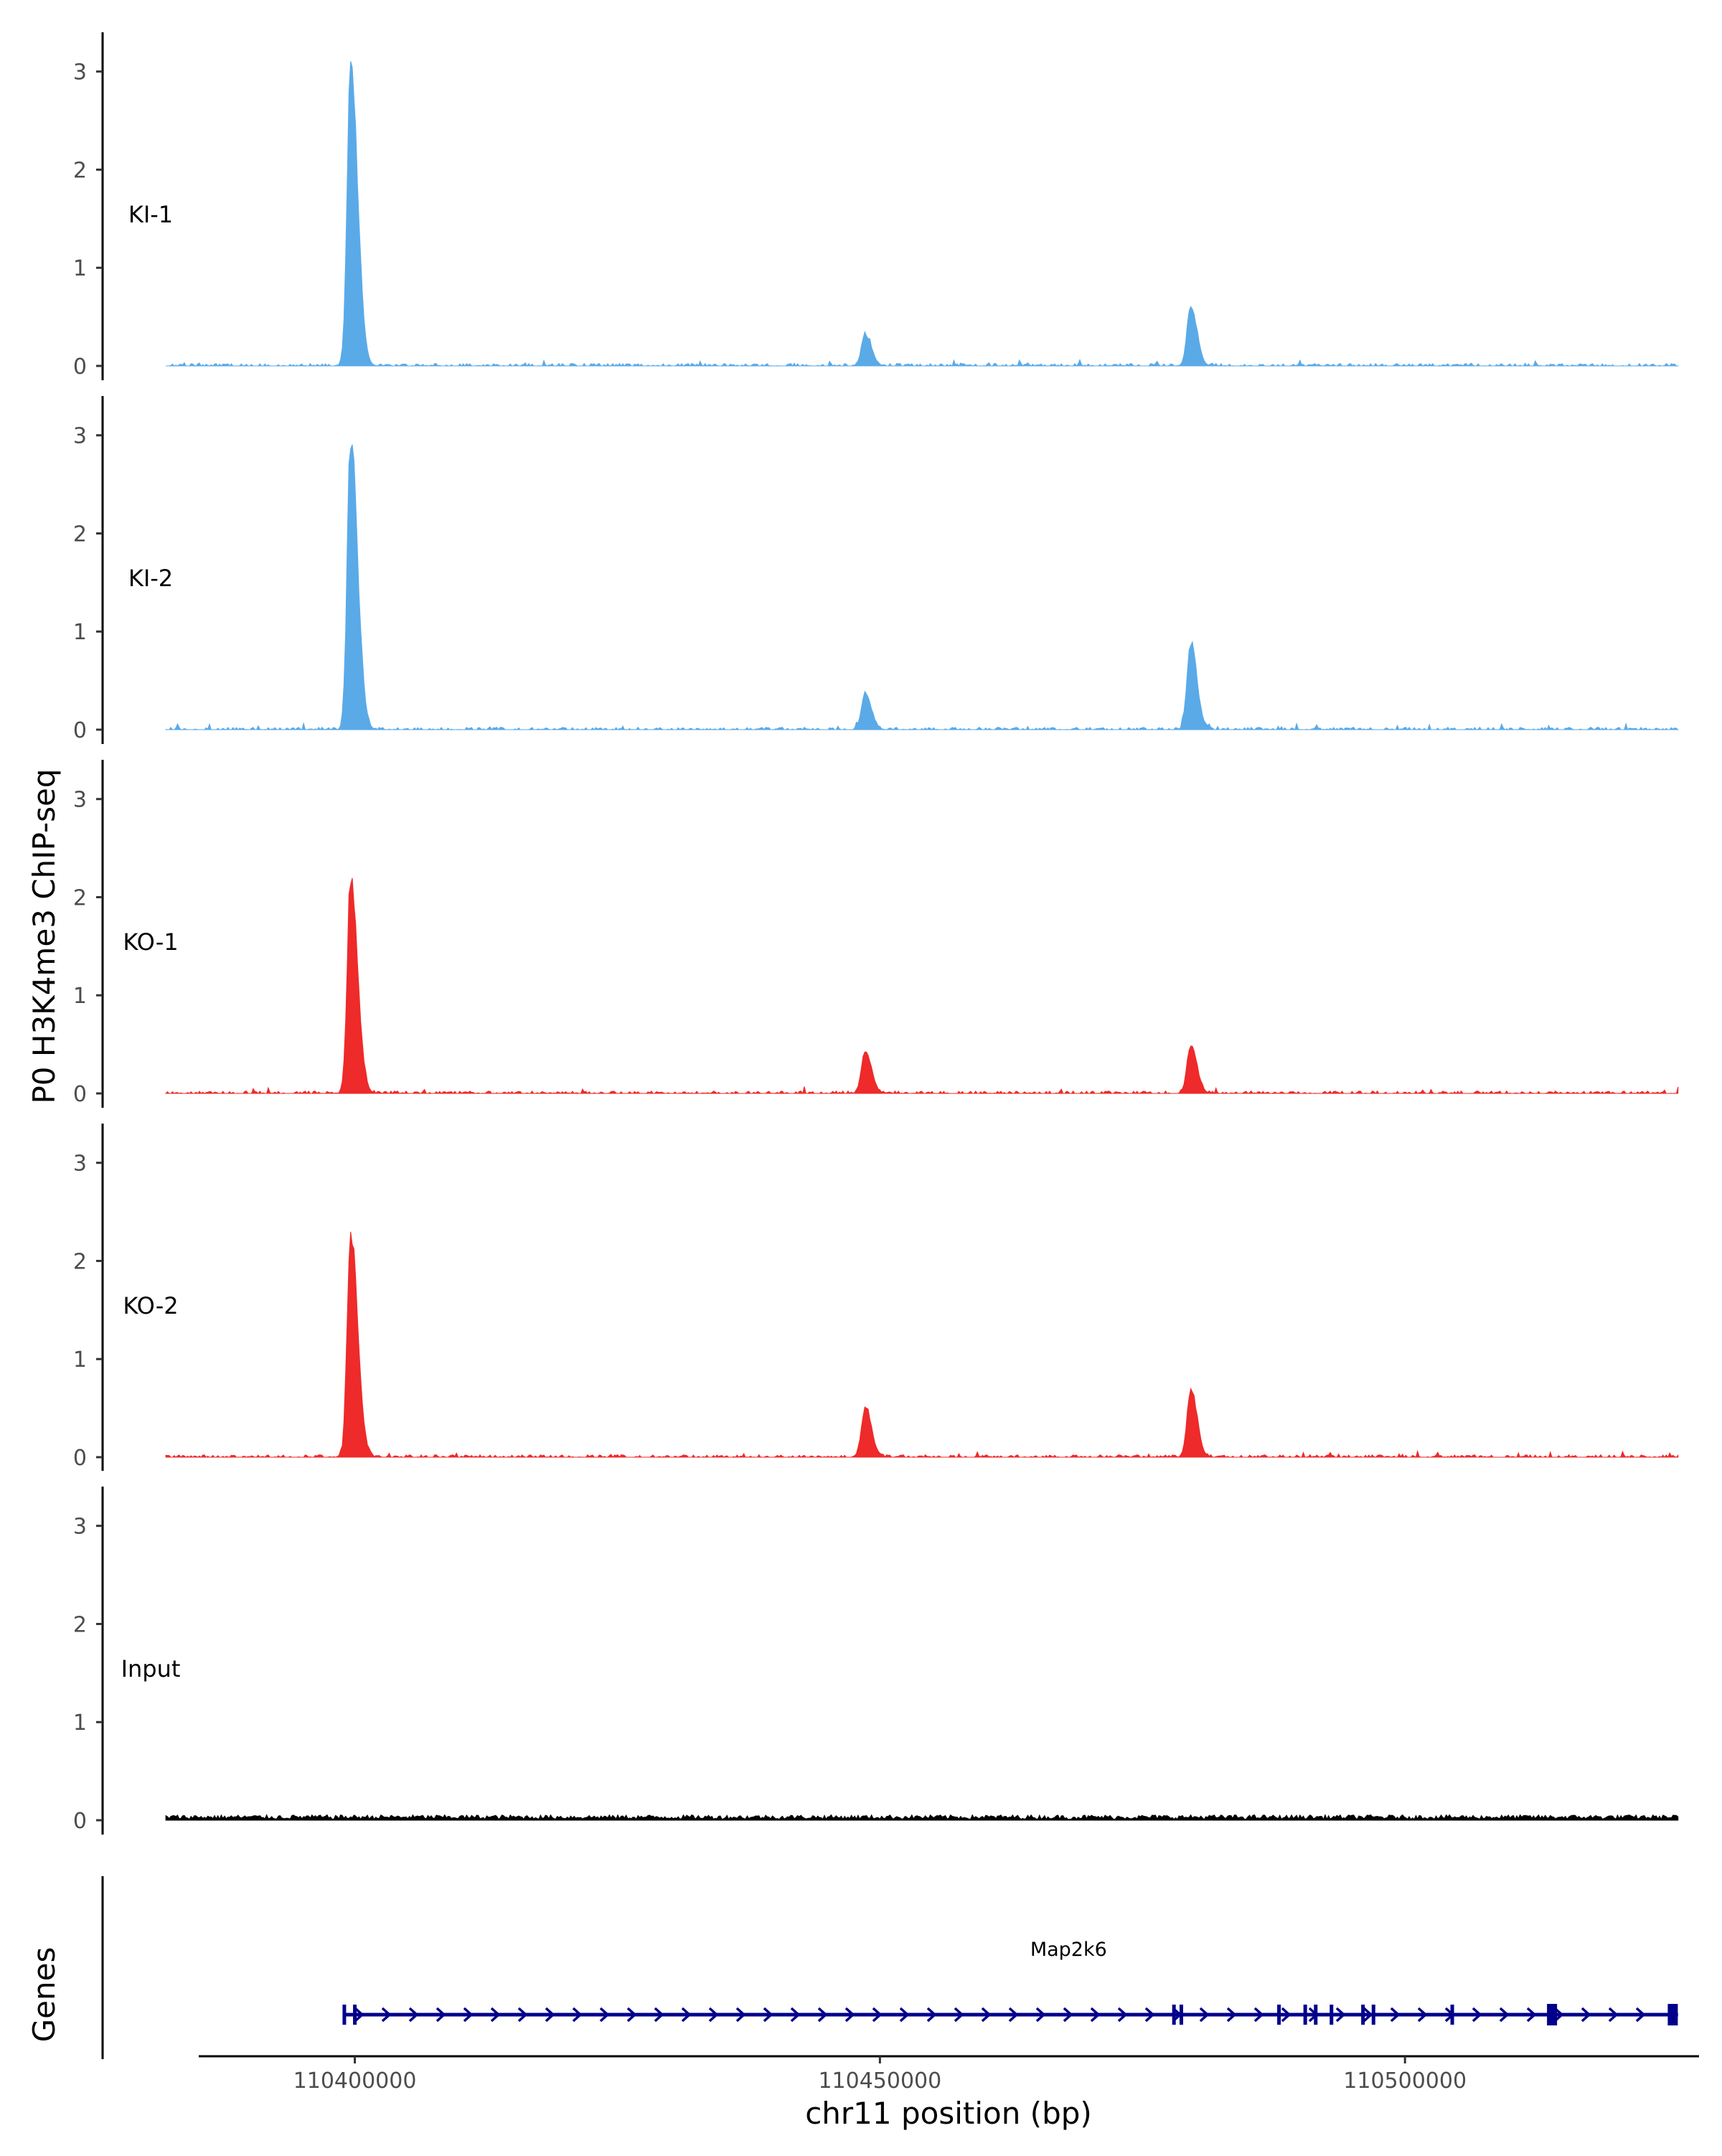 The width and height of the screenshot is (1722, 2156). I want to click on track-label: Input, so click(151, 1669).